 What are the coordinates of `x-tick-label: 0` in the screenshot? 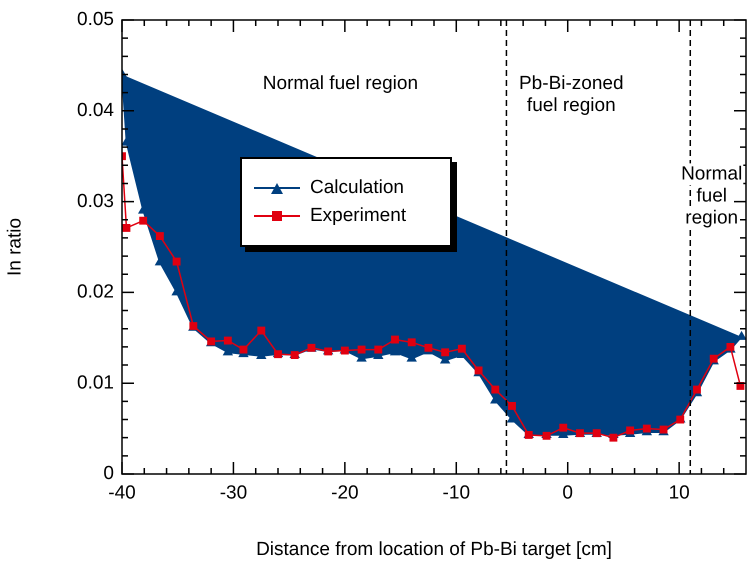 It's located at (568, 493).